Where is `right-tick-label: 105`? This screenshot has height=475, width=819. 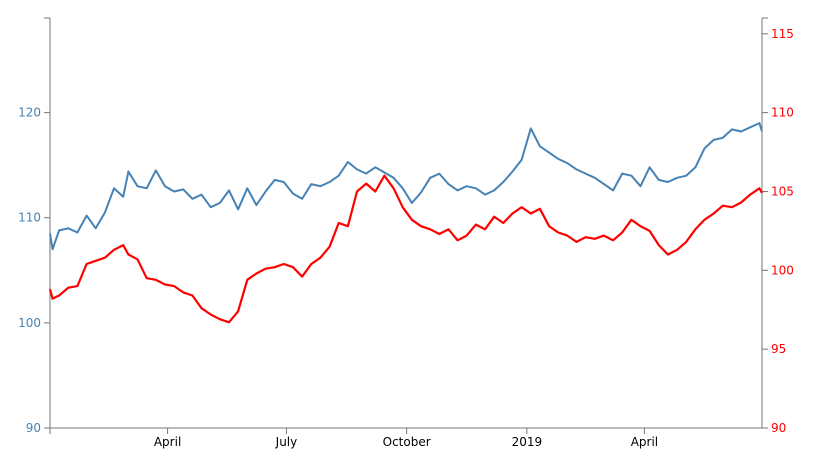
right-tick-label: 105 is located at coordinates (782, 191).